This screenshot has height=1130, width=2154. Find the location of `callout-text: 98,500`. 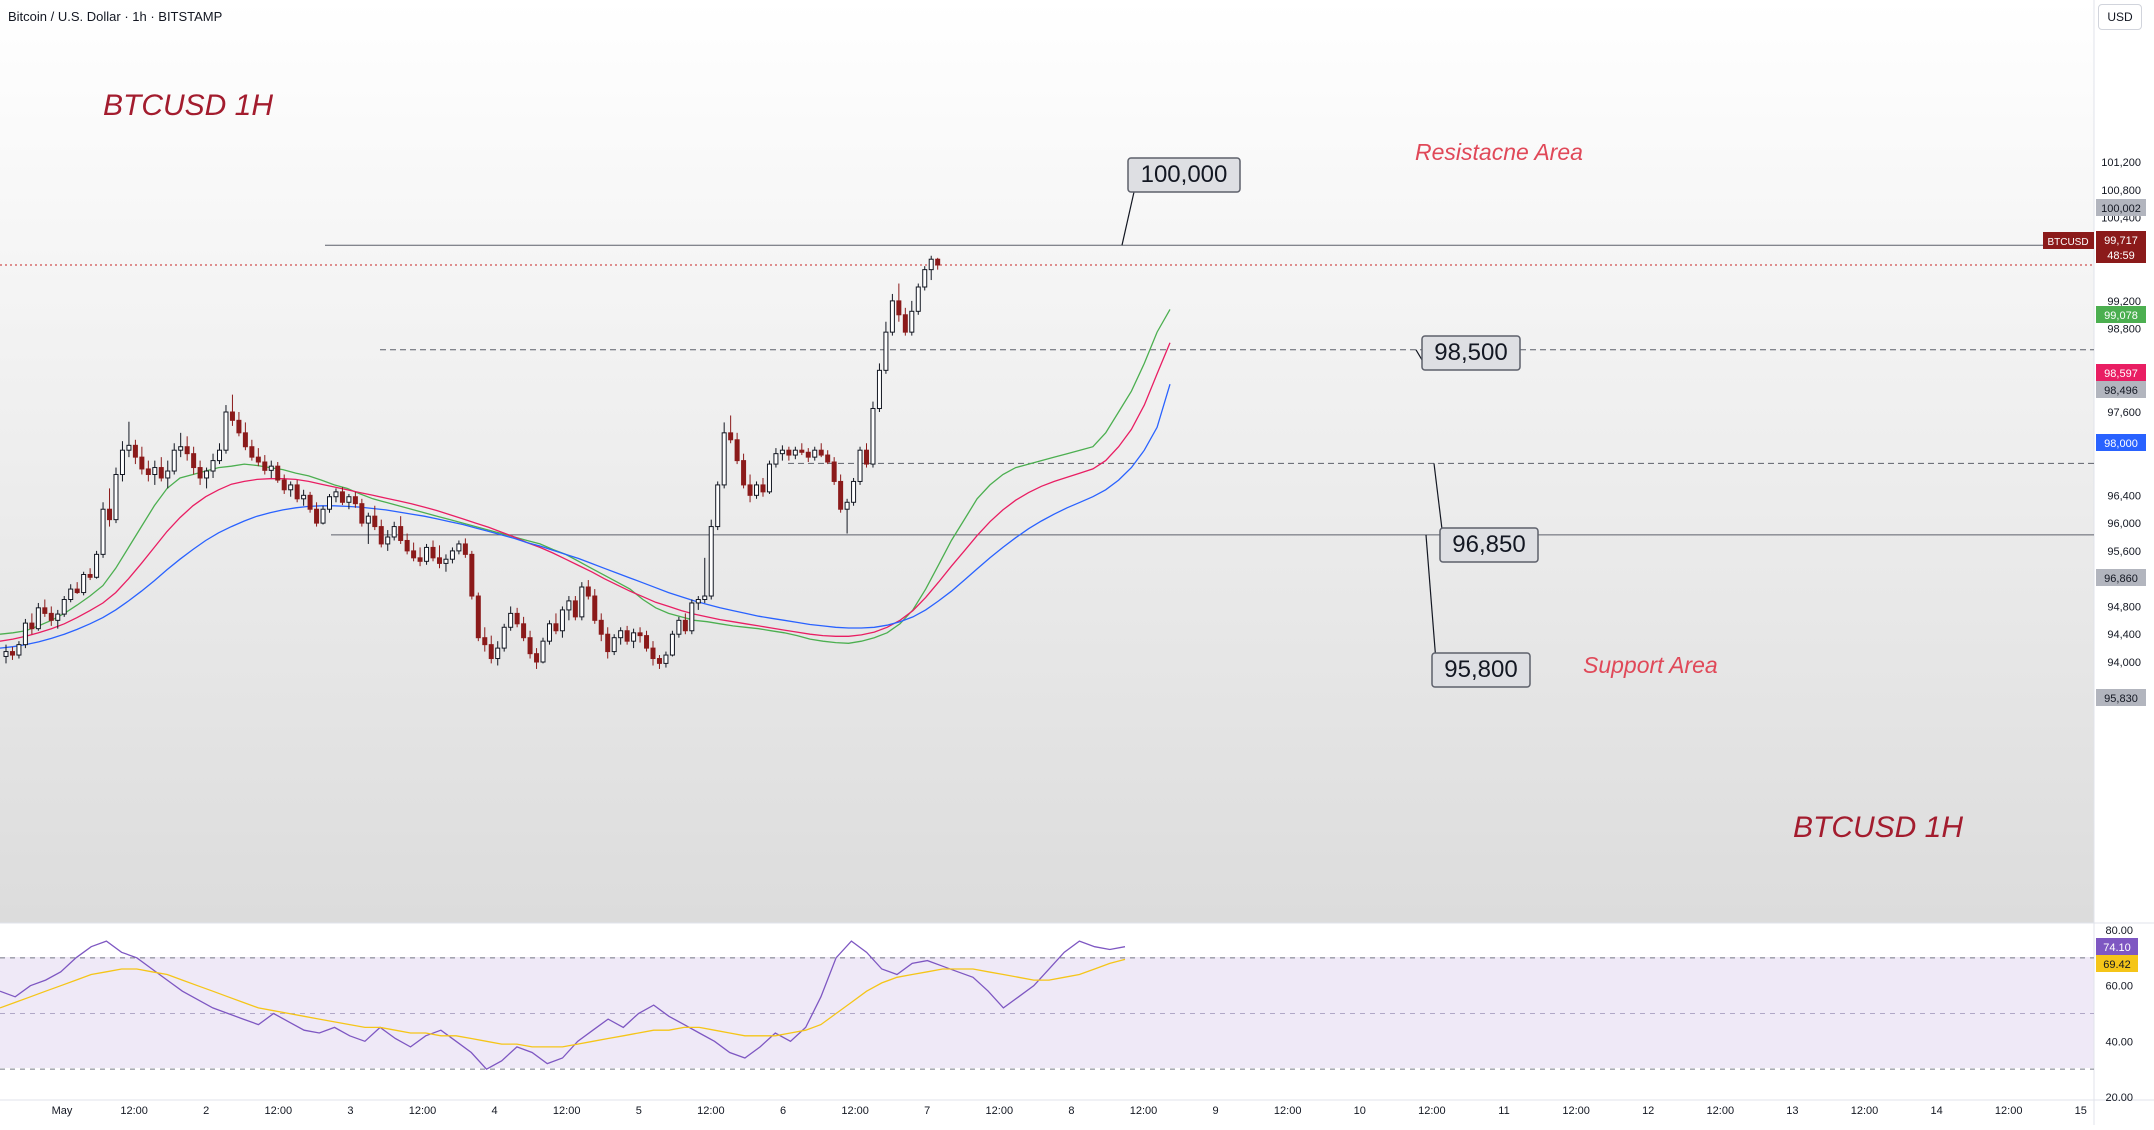

callout-text: 98,500 is located at coordinates (1470, 352).